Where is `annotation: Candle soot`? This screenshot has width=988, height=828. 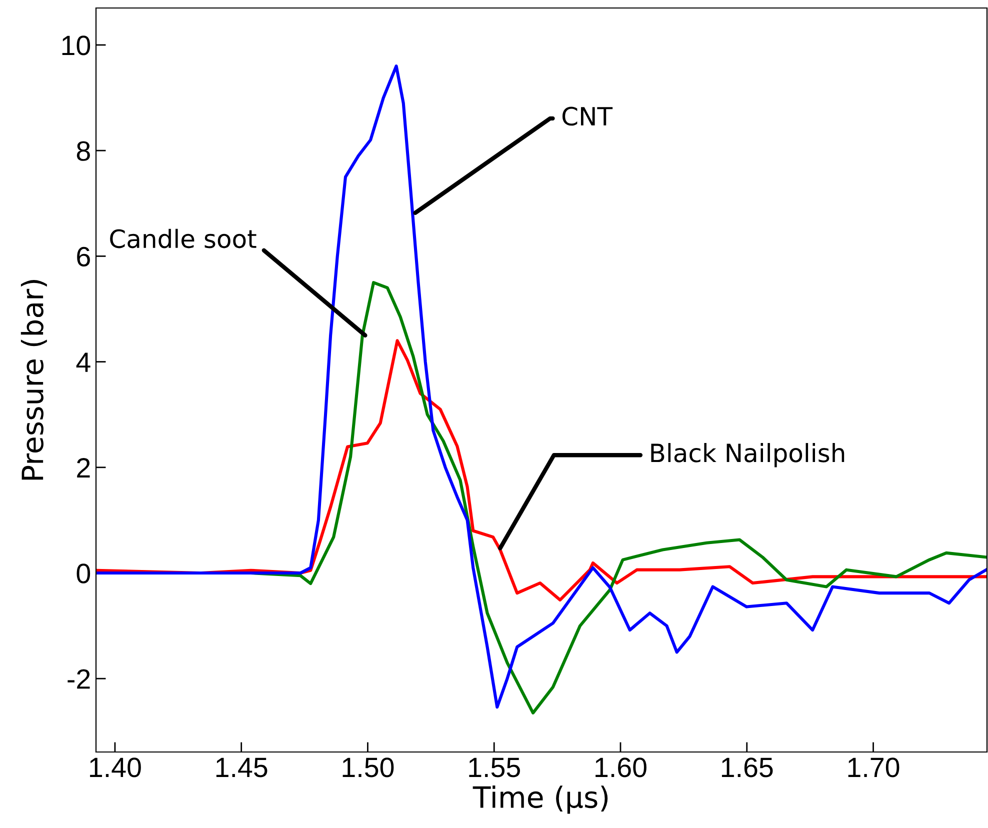
annotation: Candle soot is located at coordinates (183, 238).